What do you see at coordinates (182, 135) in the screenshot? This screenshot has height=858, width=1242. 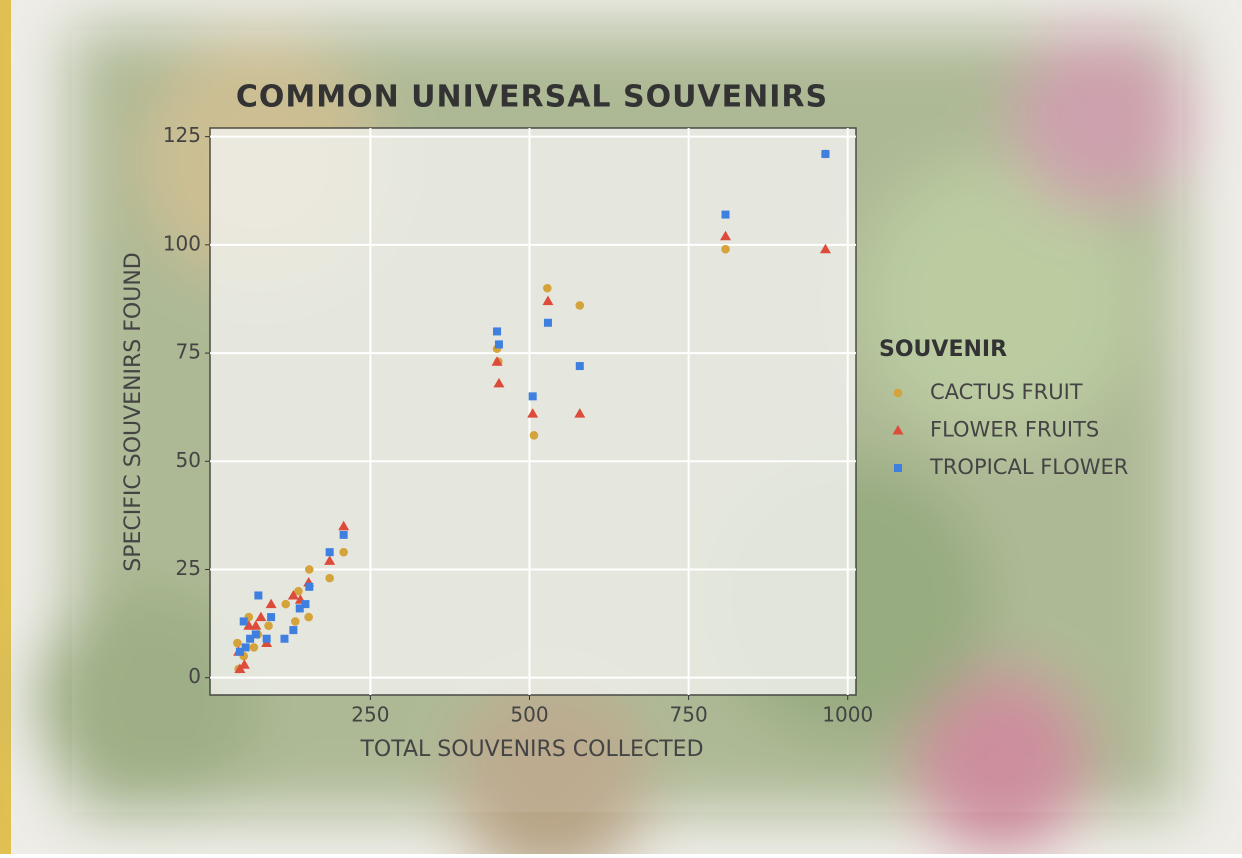 I see `y-tick-label: 125` at bounding box center [182, 135].